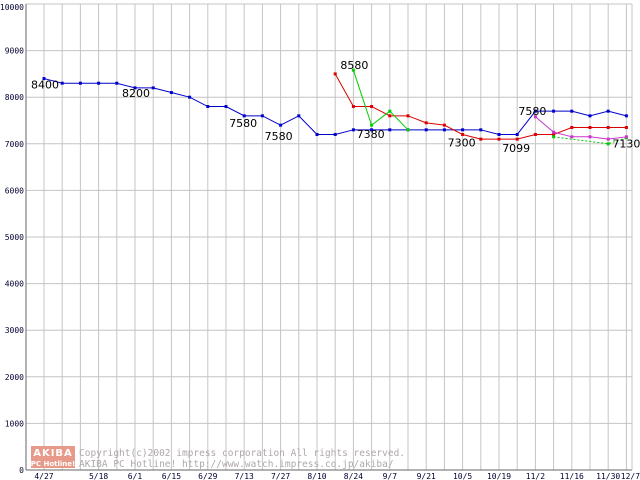 This screenshot has width=640, height=480. What do you see at coordinates (14, 97) in the screenshot?
I see `y-tick-label: 8000` at bounding box center [14, 97].